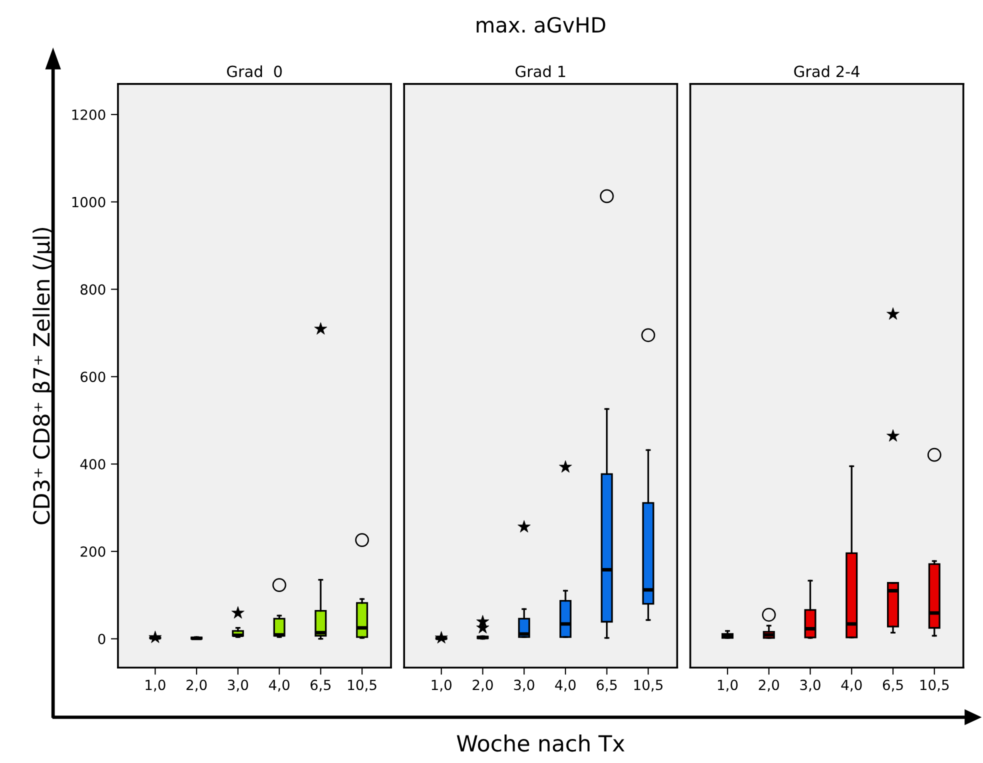 This screenshot has width=983, height=763. I want to click on y-axis-title: CD3⁺ CD8⁺ β7⁺ Zellen (/µl), so click(43, 376).